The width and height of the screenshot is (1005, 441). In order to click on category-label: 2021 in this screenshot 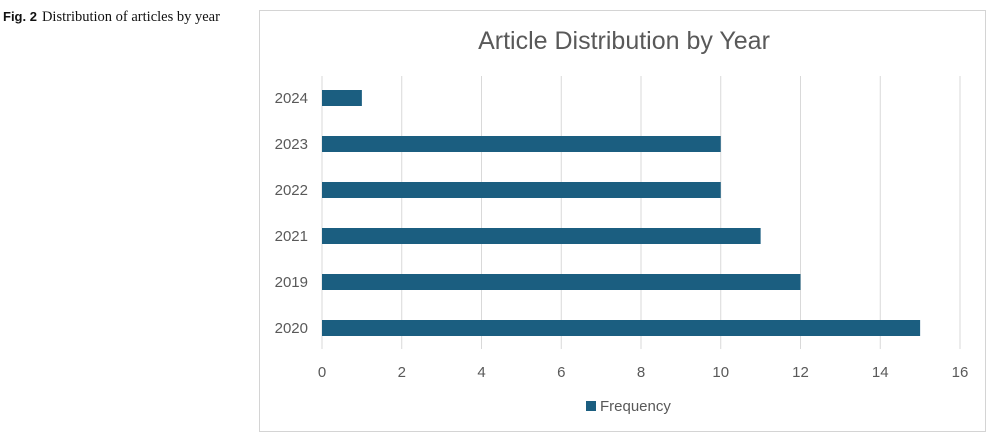, I will do `click(291, 236)`.